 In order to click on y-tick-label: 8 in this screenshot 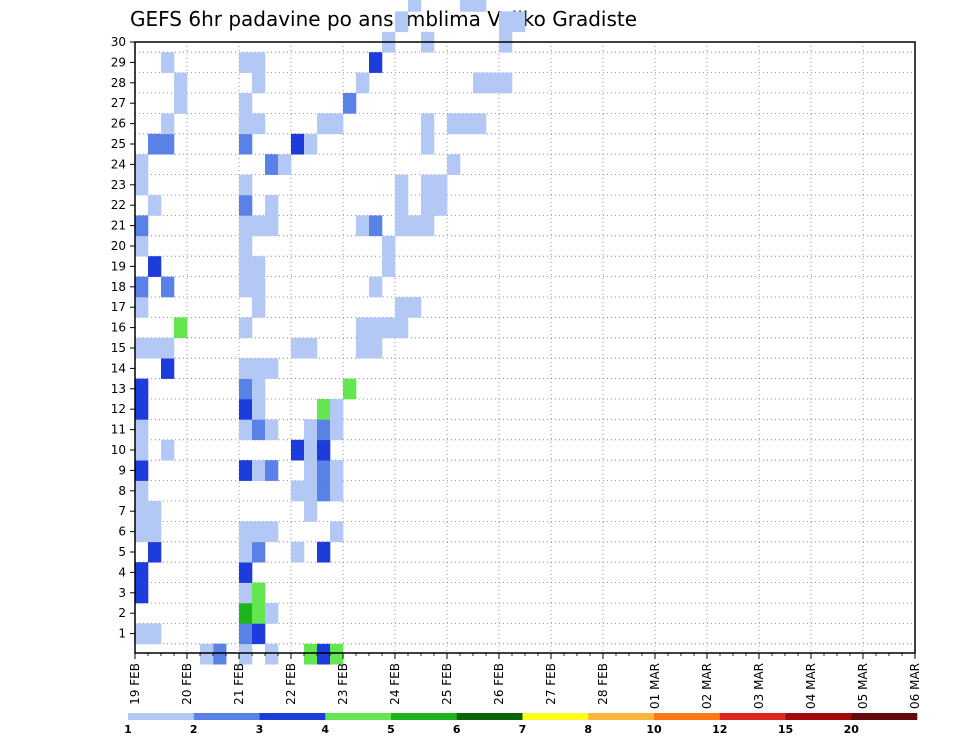, I will do `click(122, 491)`.